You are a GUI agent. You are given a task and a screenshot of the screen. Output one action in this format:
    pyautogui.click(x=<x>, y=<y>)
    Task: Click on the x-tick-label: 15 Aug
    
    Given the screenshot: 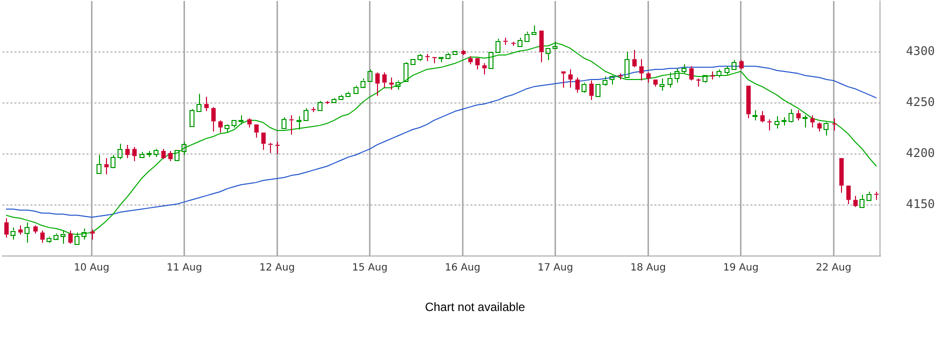 What is the action you would take?
    pyautogui.click(x=370, y=268)
    